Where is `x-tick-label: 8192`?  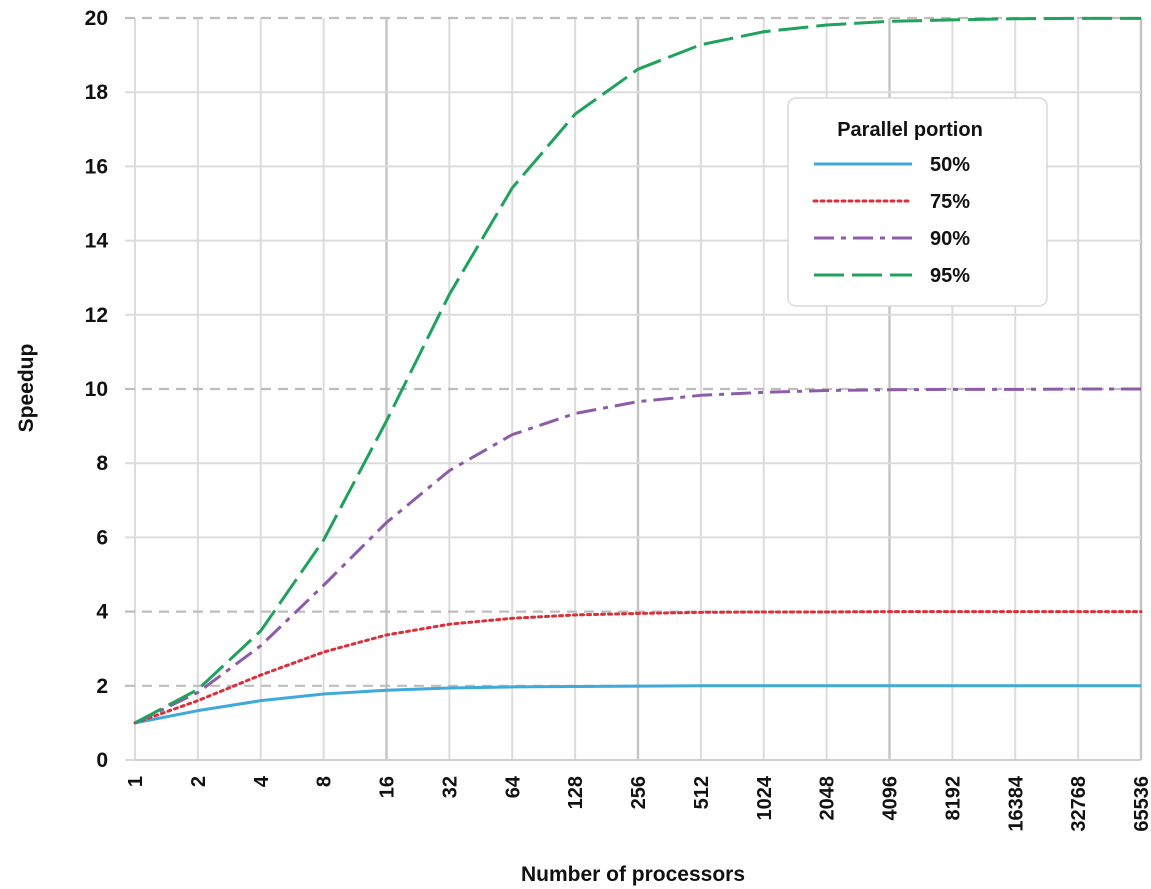 x-tick-label: 8192 is located at coordinates (953, 798).